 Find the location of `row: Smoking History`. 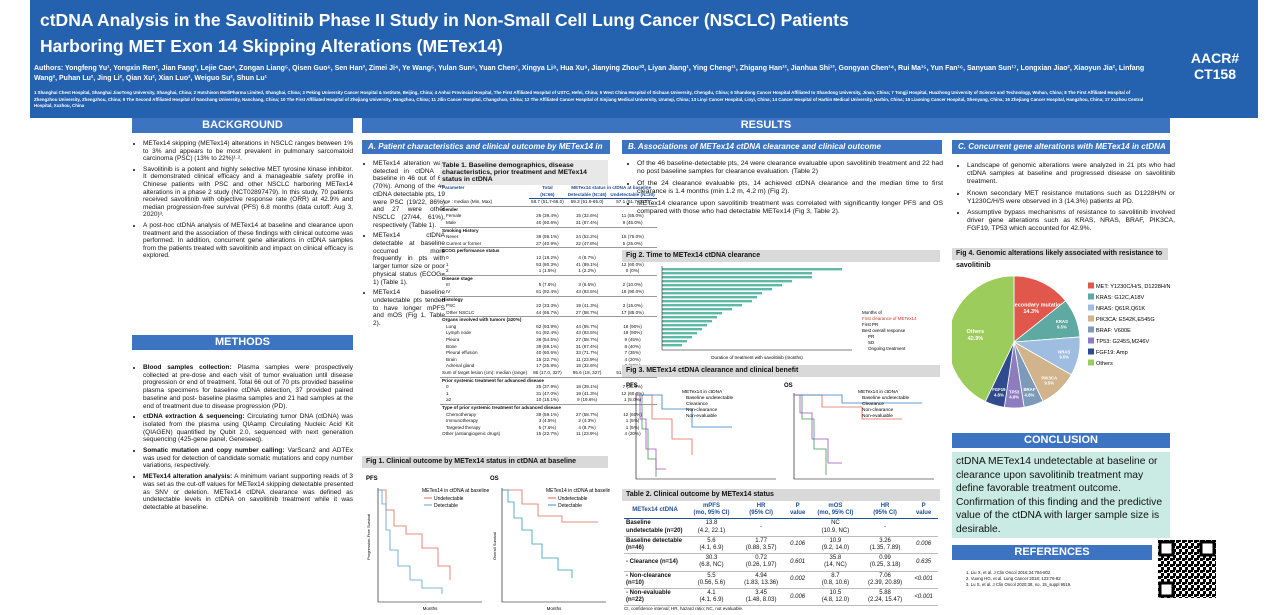

row: Smoking History is located at coordinates (548, 230).